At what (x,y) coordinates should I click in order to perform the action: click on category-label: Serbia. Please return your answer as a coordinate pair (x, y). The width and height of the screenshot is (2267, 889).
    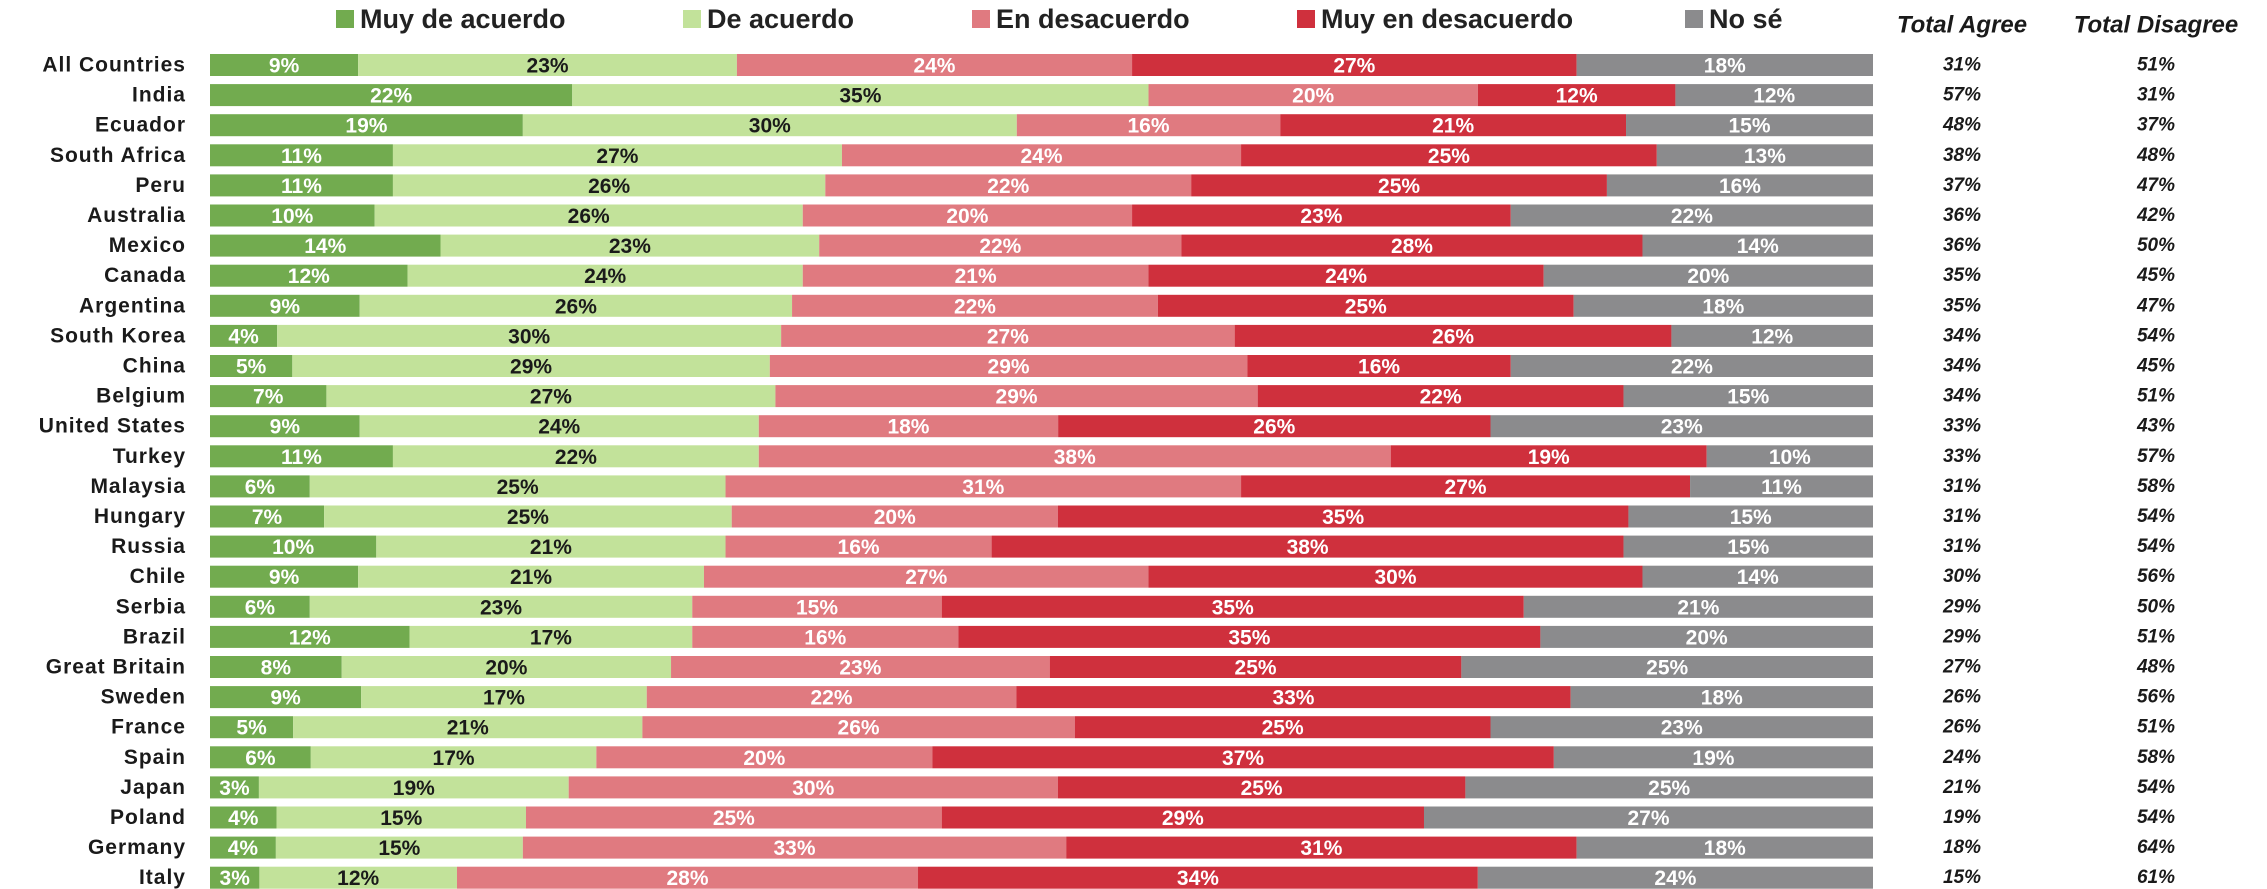
    Looking at the image, I should click on (151, 606).